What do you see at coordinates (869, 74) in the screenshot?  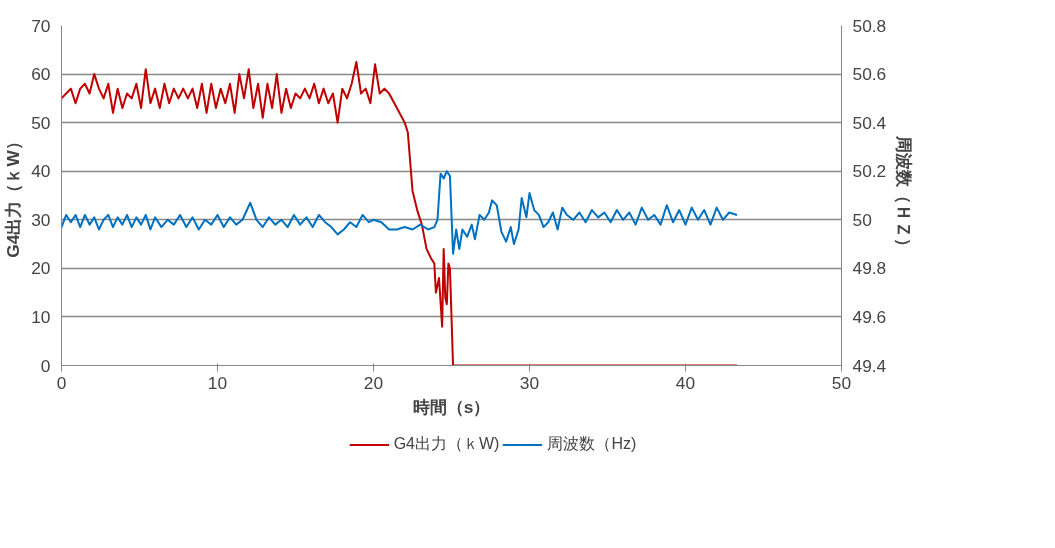 I see `y2-tick-label: 50.6` at bounding box center [869, 74].